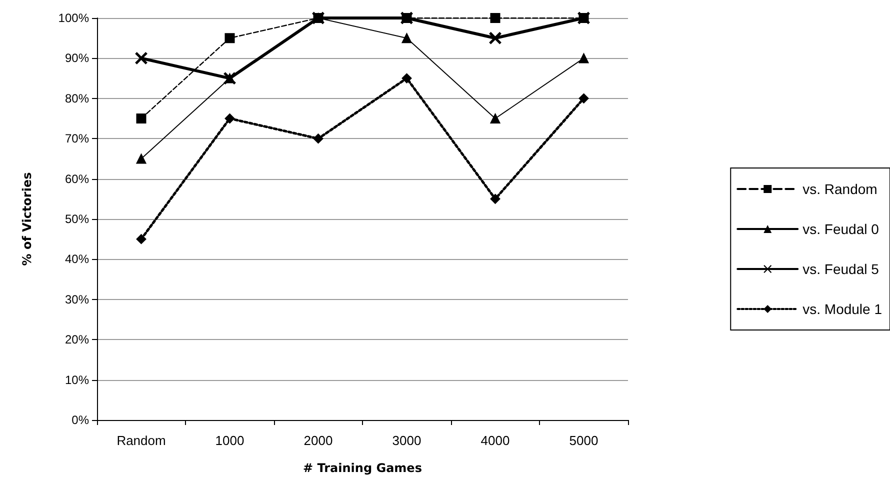 The image size is (890, 498). I want to click on y-tick-label: 10%, so click(77, 379).